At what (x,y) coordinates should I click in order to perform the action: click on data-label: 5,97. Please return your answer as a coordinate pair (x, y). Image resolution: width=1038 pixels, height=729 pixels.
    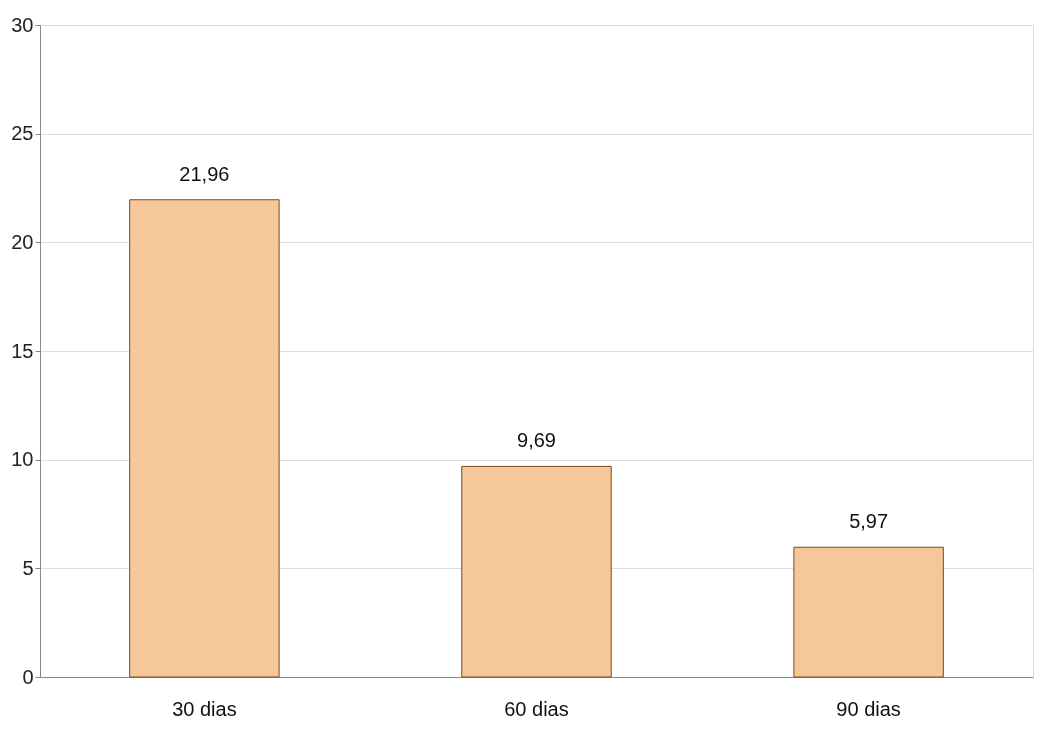
    Looking at the image, I should click on (869, 521).